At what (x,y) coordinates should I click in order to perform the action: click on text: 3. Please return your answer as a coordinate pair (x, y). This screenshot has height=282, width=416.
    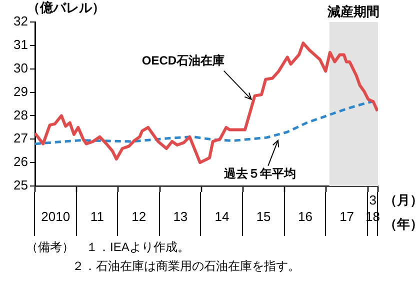
    Looking at the image, I should click on (372, 200).